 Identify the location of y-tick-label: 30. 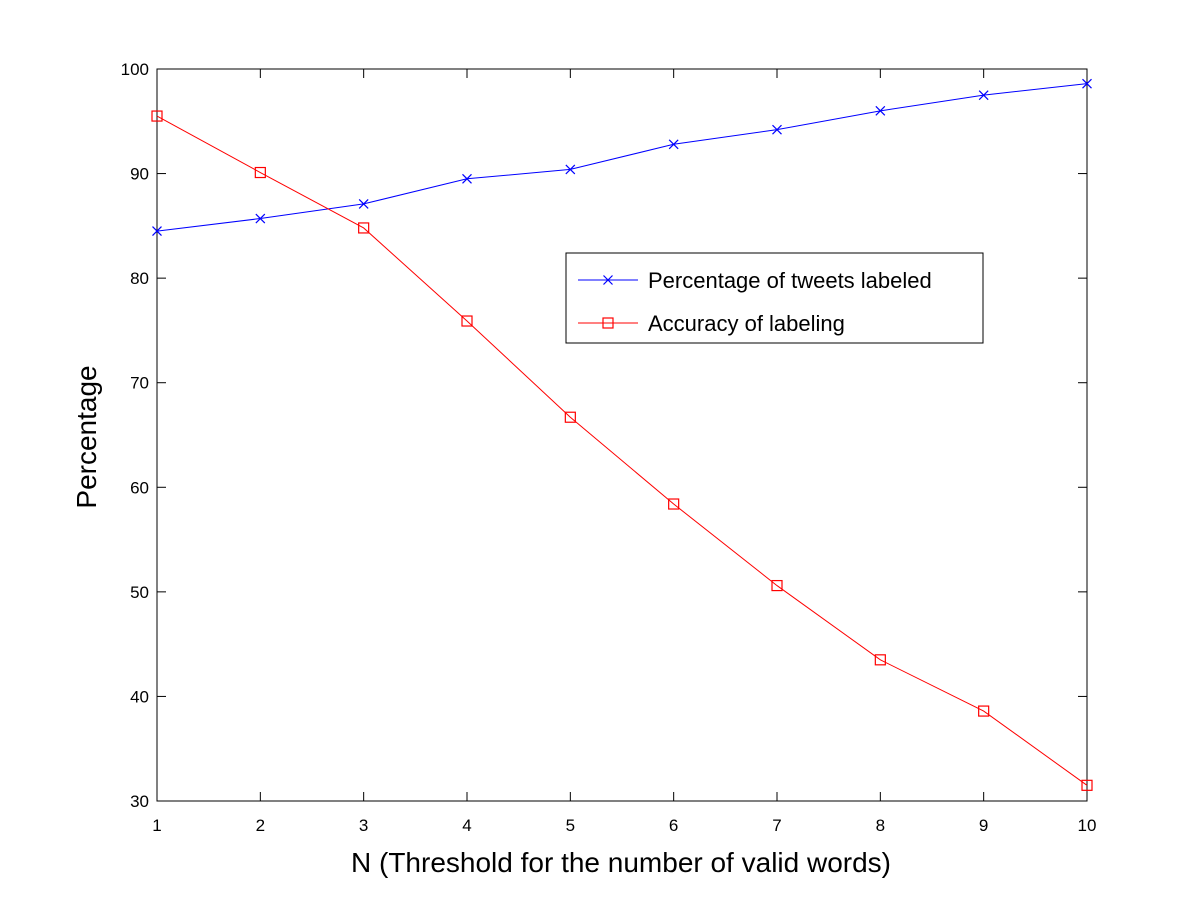
(139, 801).